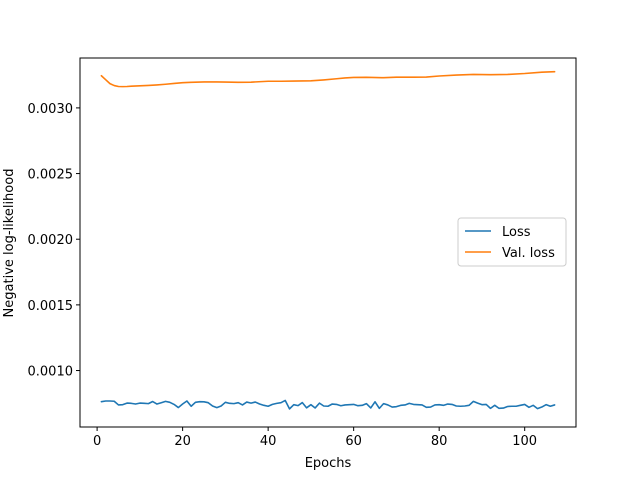 The width and height of the screenshot is (640, 480). I want to click on x-tick-label: 40, so click(268, 441).